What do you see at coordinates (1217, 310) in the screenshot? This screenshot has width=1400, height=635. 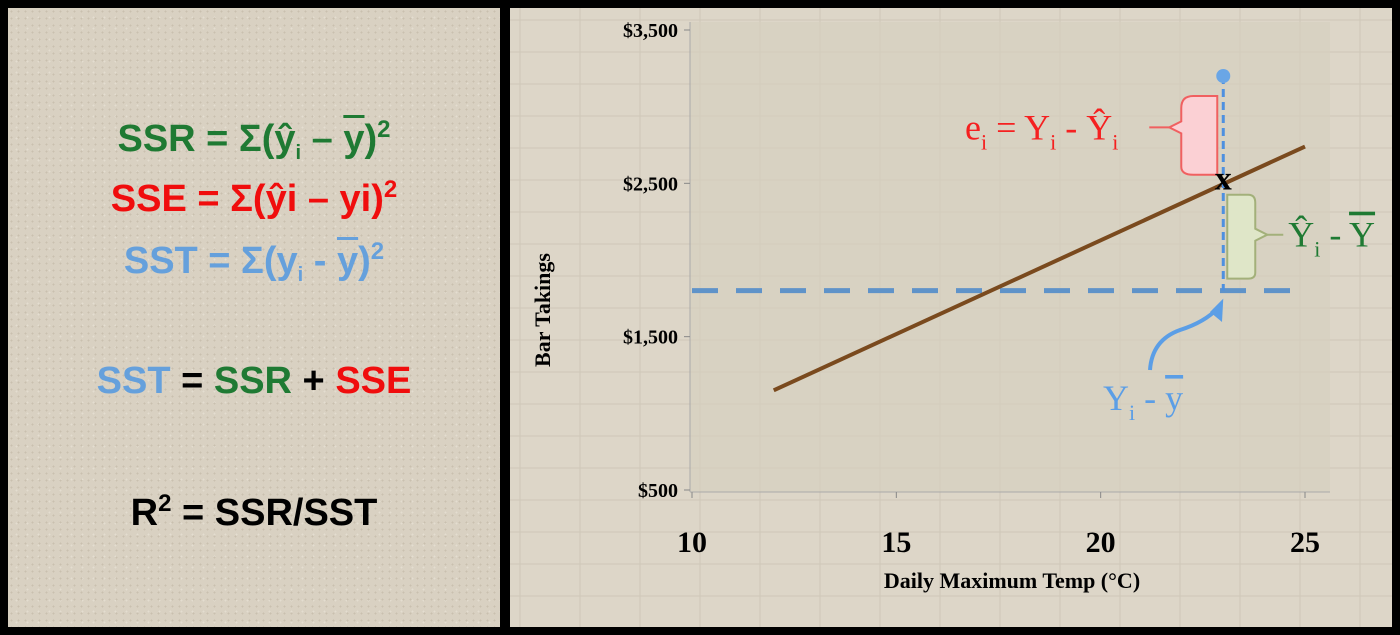 I see `total-arrowhead` at bounding box center [1217, 310].